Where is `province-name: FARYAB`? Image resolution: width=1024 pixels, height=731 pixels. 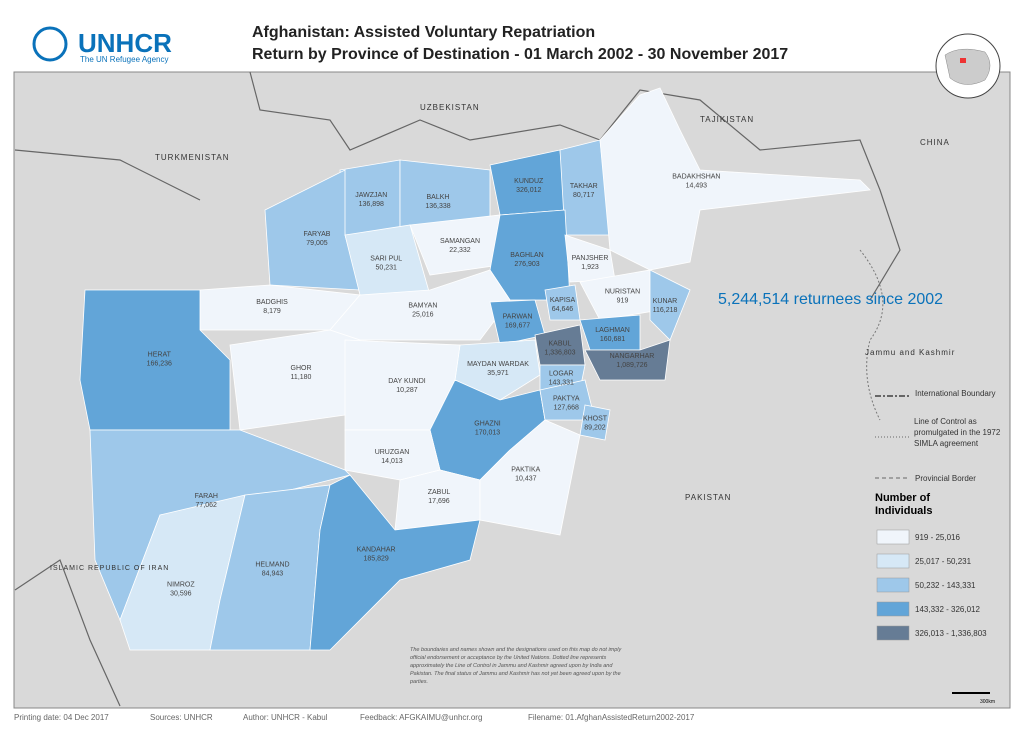
province-name: FARYAB is located at coordinates (317, 234).